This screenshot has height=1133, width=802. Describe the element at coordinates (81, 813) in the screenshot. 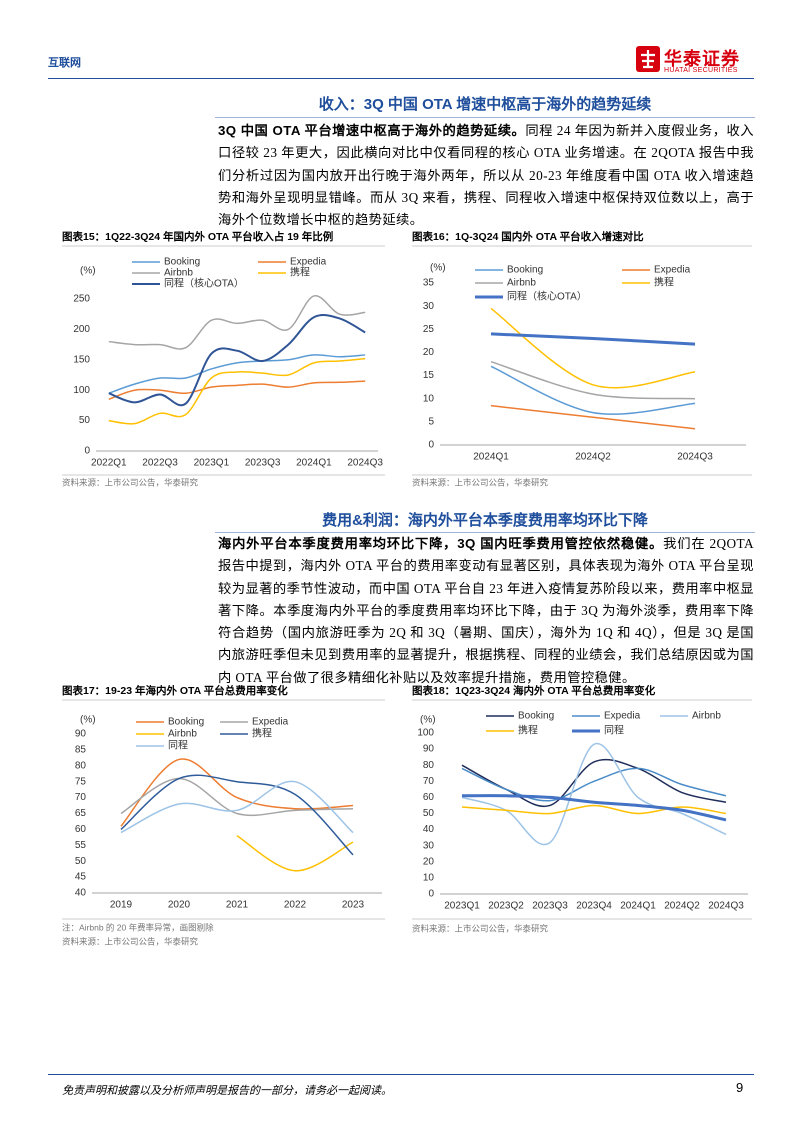

I see `y-tick-label: 65` at that location.